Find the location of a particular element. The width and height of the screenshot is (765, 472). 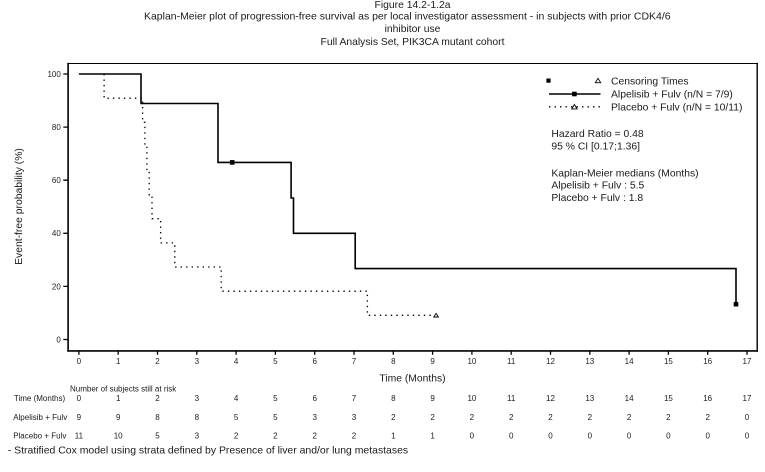

svg-text: Alpelisib + Fulv is located at coordinates (40, 417).